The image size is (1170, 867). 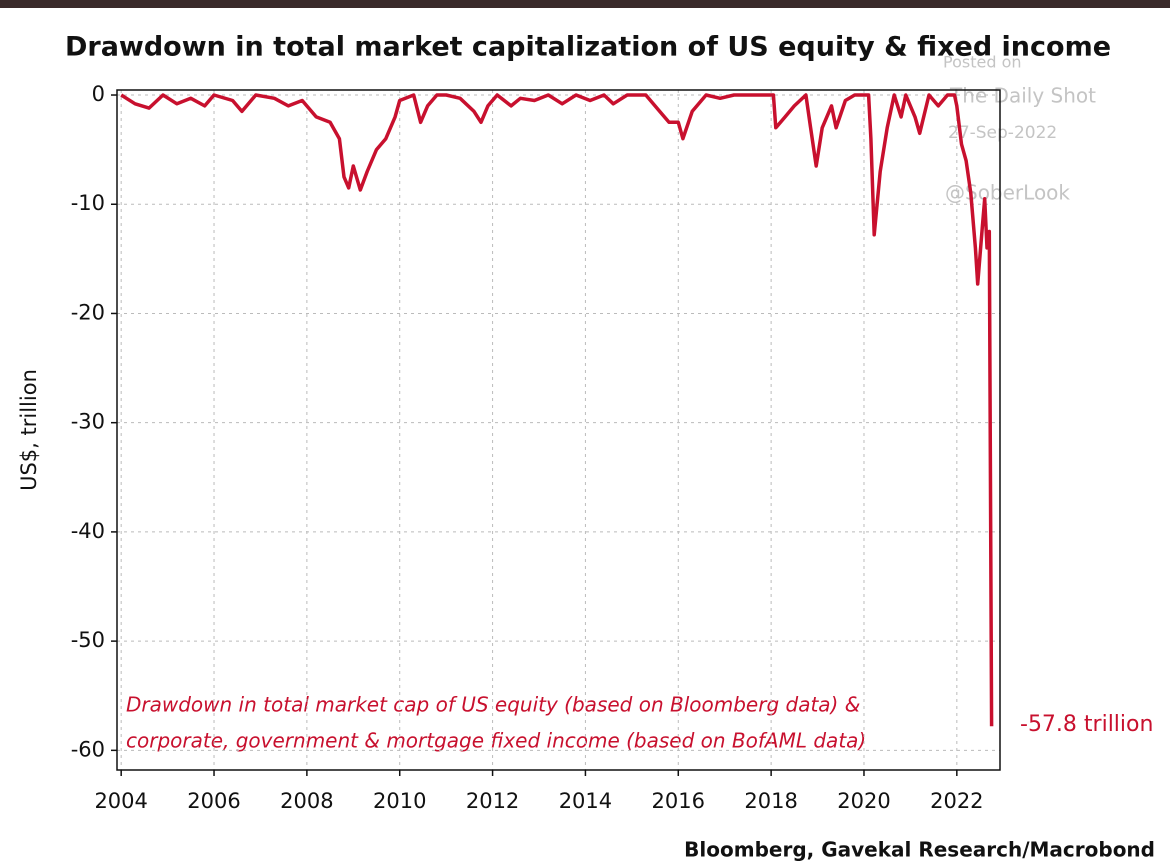 I want to click on watermark: Posted on, so click(x=982, y=62).